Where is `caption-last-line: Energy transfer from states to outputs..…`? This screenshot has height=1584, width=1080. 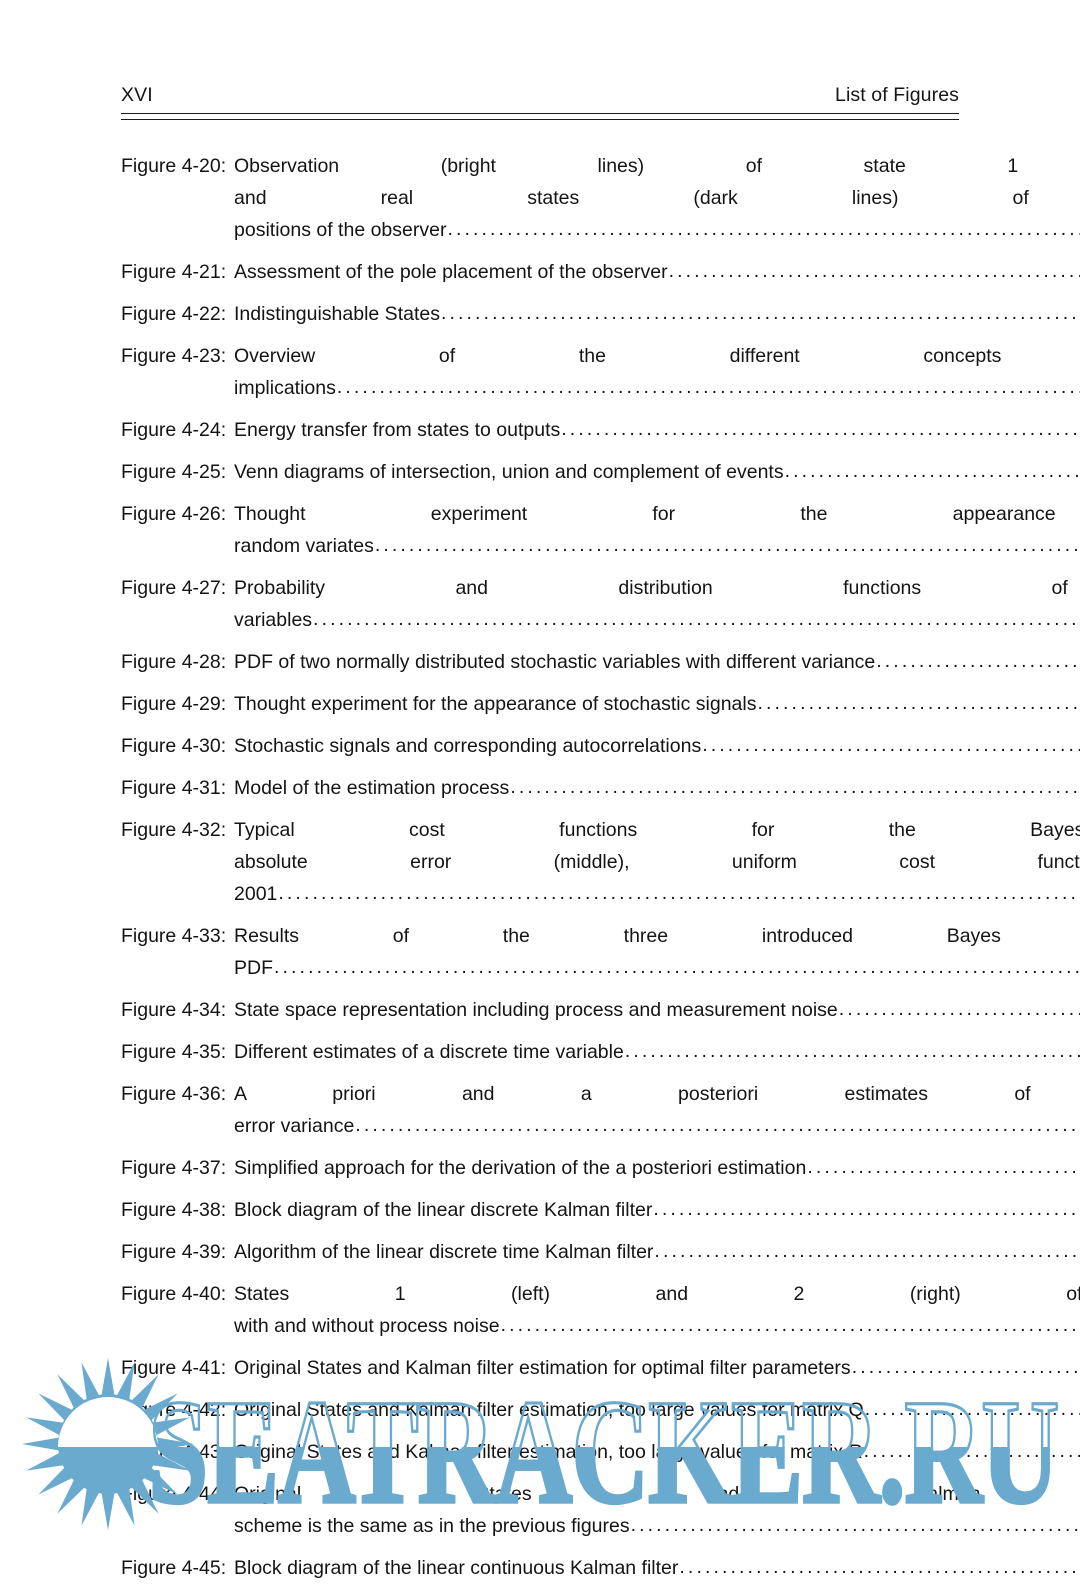 caption-last-line: Energy transfer from states to outputs..… is located at coordinates (657, 430).